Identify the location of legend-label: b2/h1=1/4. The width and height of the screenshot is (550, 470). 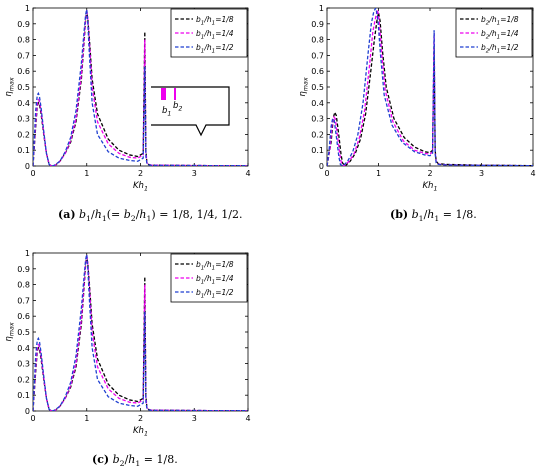
(500, 35).